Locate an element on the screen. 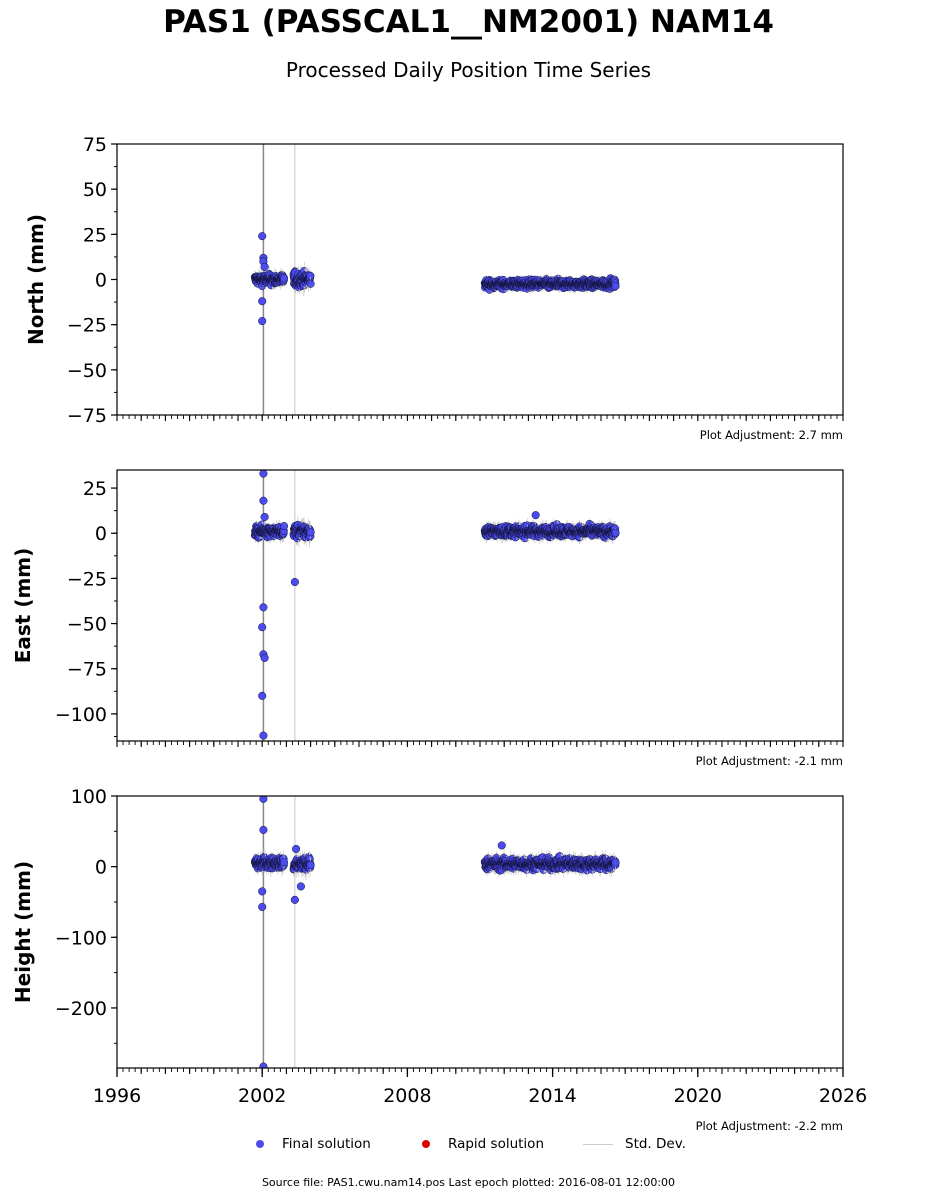  y-tick-label: 50 is located at coordinates (95, 190).